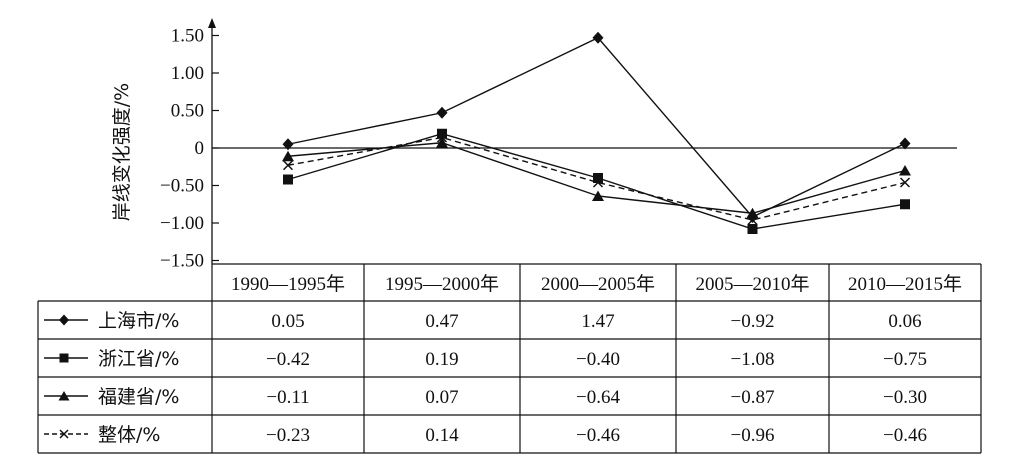 This screenshot has width=1024, height=464. What do you see at coordinates (187, 111) in the screenshot?
I see `y-tick-label: 0.50` at bounding box center [187, 111].